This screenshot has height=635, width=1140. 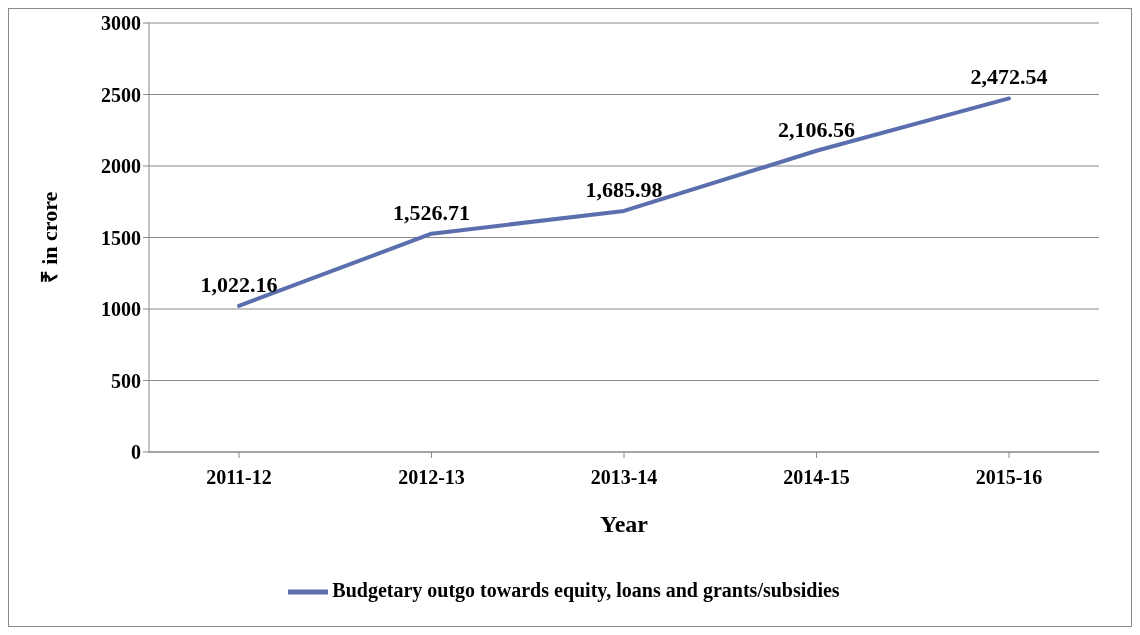 What do you see at coordinates (121, 237) in the screenshot?
I see `y-tick-label: 1500` at bounding box center [121, 237].